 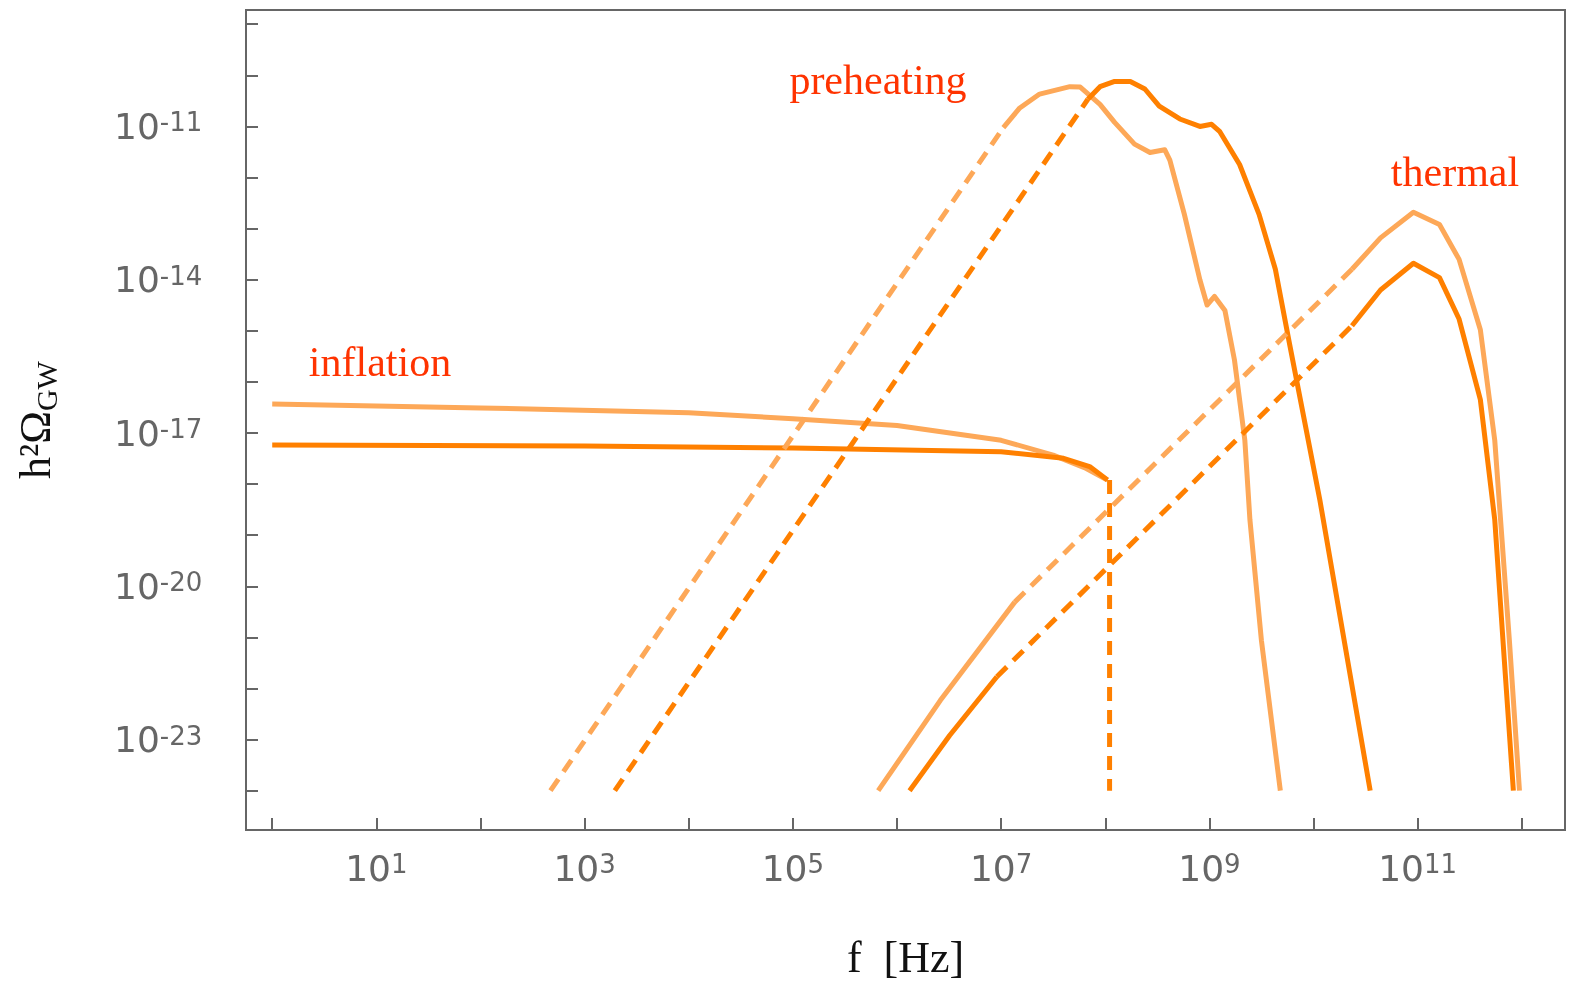 What do you see at coordinates (36, 419) in the screenshot?
I see `y-axis-title: h²ΩGW` at bounding box center [36, 419].